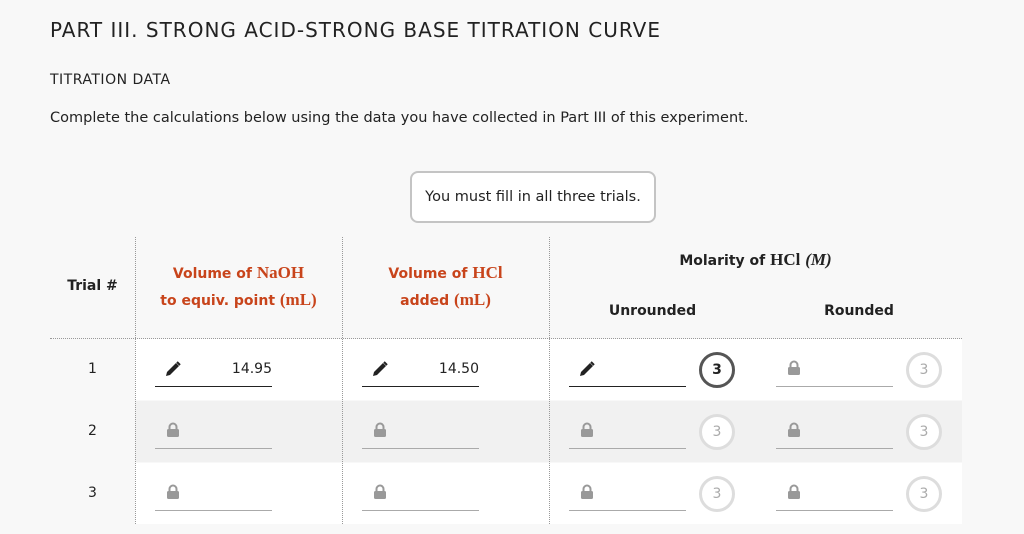 The image size is (1024, 534). What do you see at coordinates (218, 301) in the screenshot?
I see `header-text: to equiv. point` at bounding box center [218, 301].